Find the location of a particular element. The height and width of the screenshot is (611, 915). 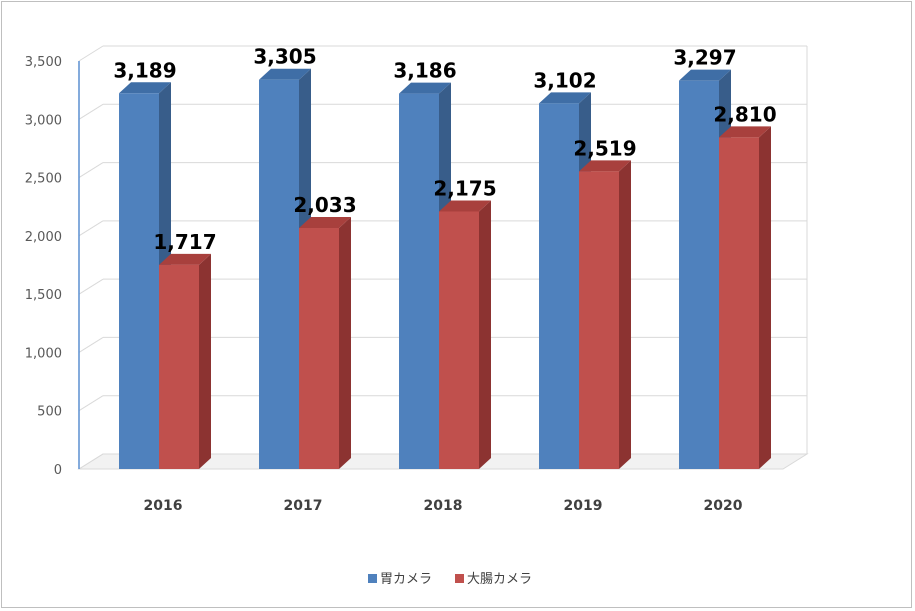

data-label: 3,305 is located at coordinates (284, 57).